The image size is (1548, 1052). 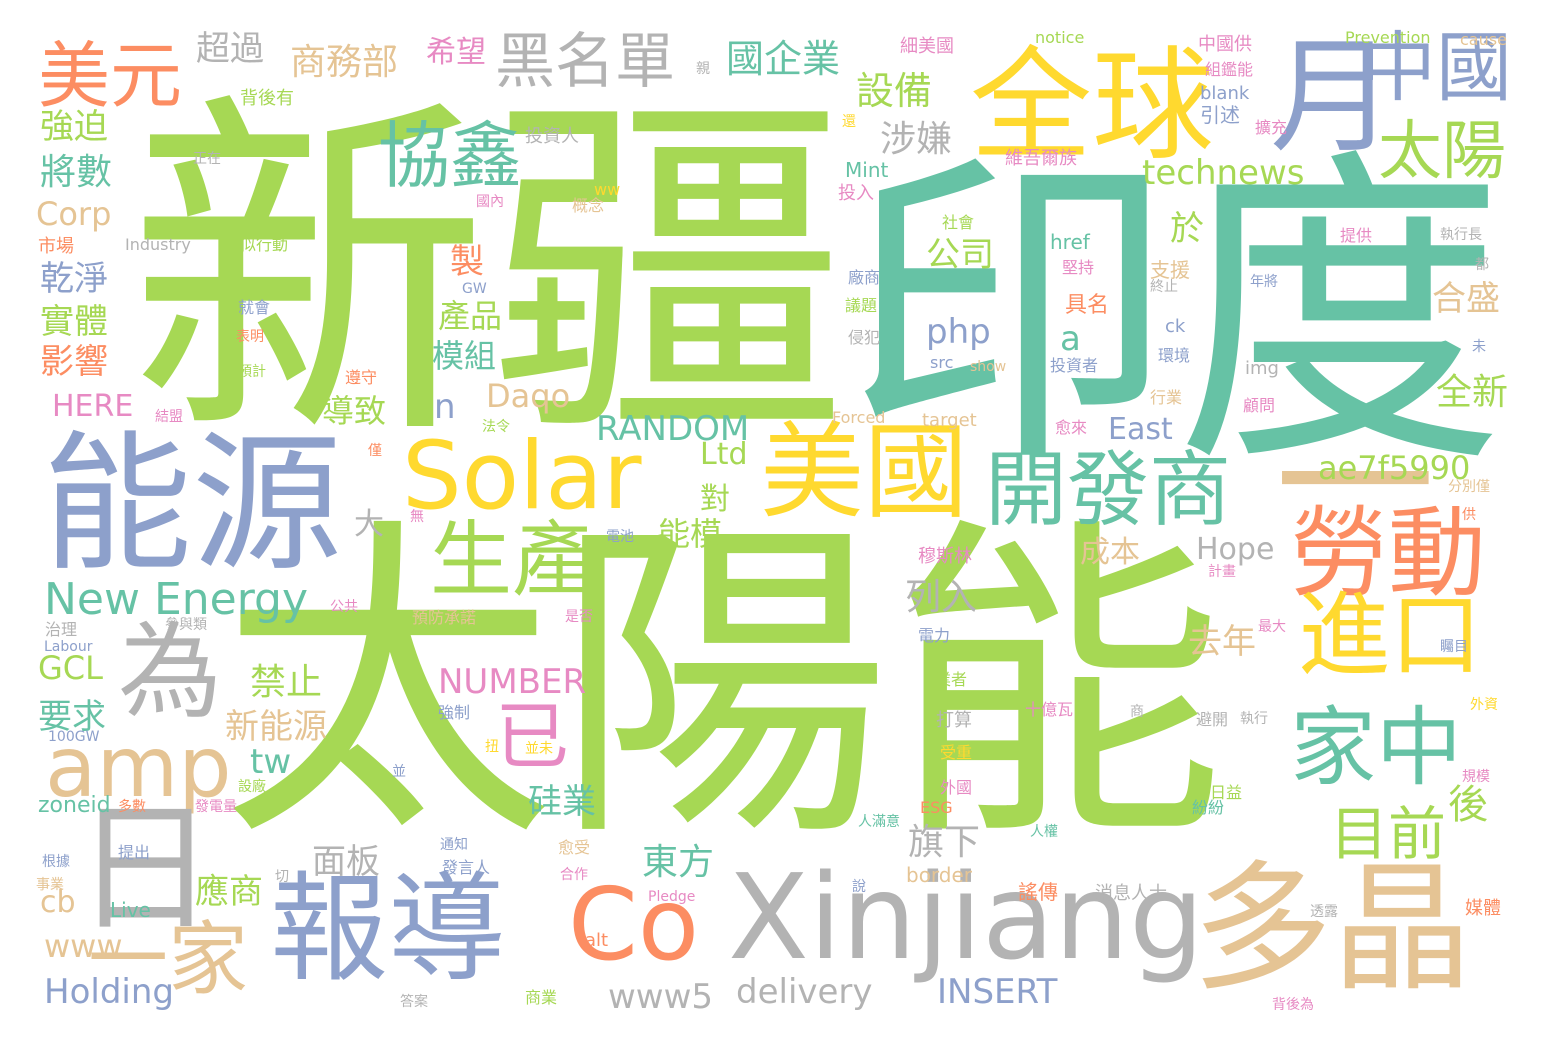 I want to click on word: technews, so click(x=1223, y=173).